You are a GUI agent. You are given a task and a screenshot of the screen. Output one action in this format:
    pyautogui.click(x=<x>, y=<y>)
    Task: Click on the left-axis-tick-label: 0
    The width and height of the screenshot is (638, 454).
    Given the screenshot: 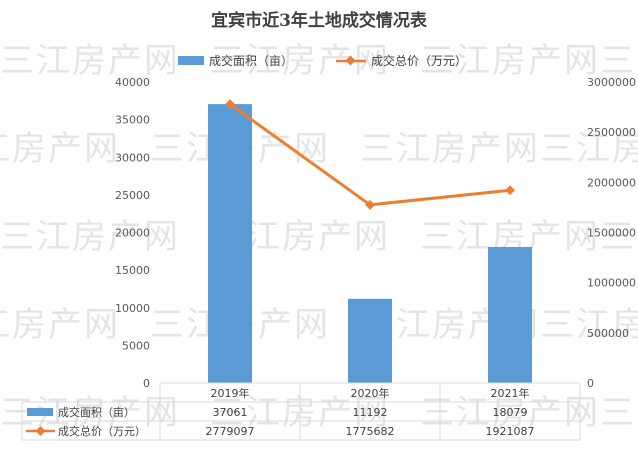 What is the action you would take?
    pyautogui.click(x=146, y=383)
    